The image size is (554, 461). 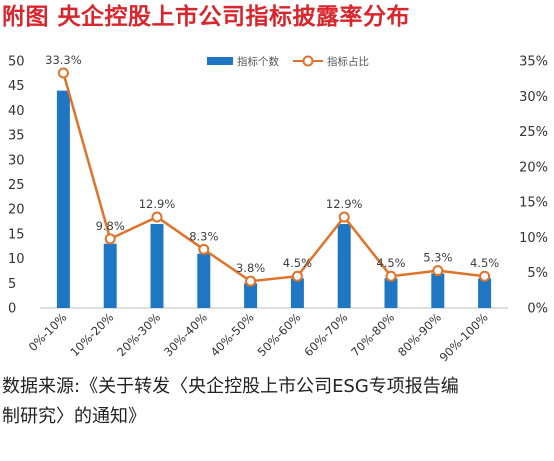 I want to click on left-tick-label: 35, so click(x=16, y=136).